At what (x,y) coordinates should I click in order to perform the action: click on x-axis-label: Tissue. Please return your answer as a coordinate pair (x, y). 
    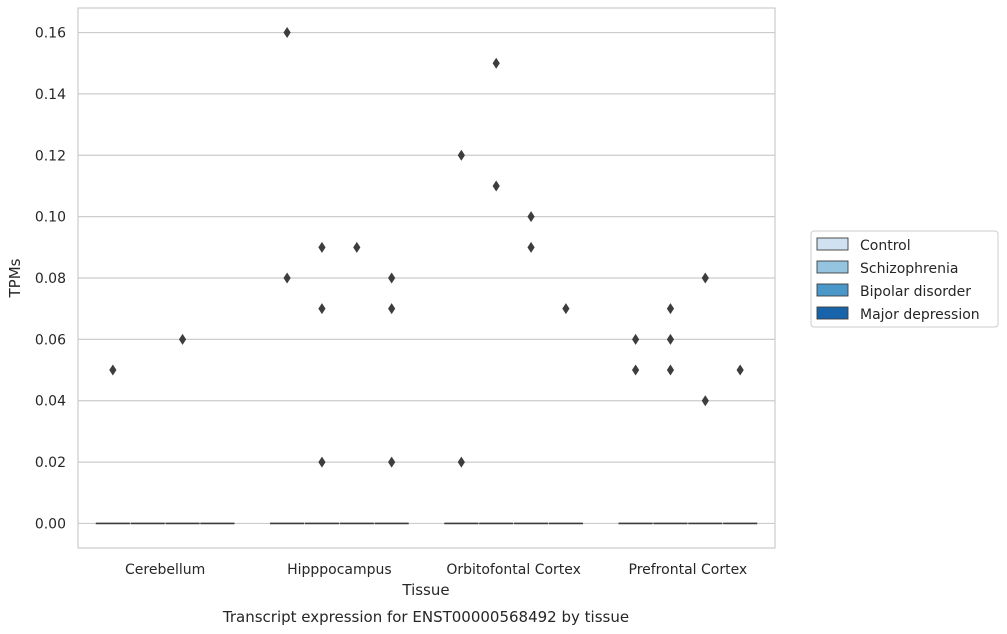
    Looking at the image, I should click on (425, 590).